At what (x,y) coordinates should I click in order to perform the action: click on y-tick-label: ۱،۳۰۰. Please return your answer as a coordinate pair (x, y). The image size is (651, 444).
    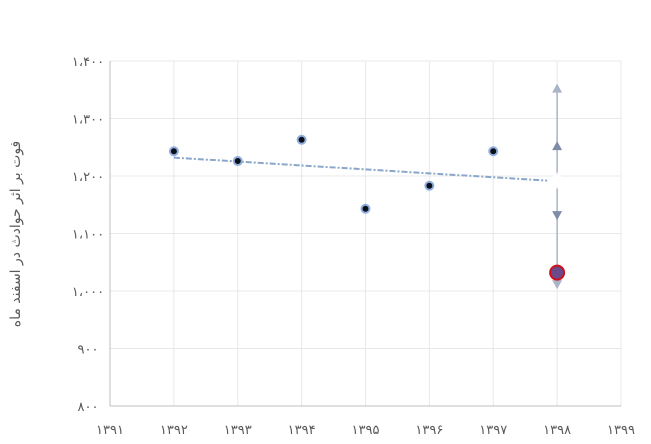
    Looking at the image, I should click on (88, 120).